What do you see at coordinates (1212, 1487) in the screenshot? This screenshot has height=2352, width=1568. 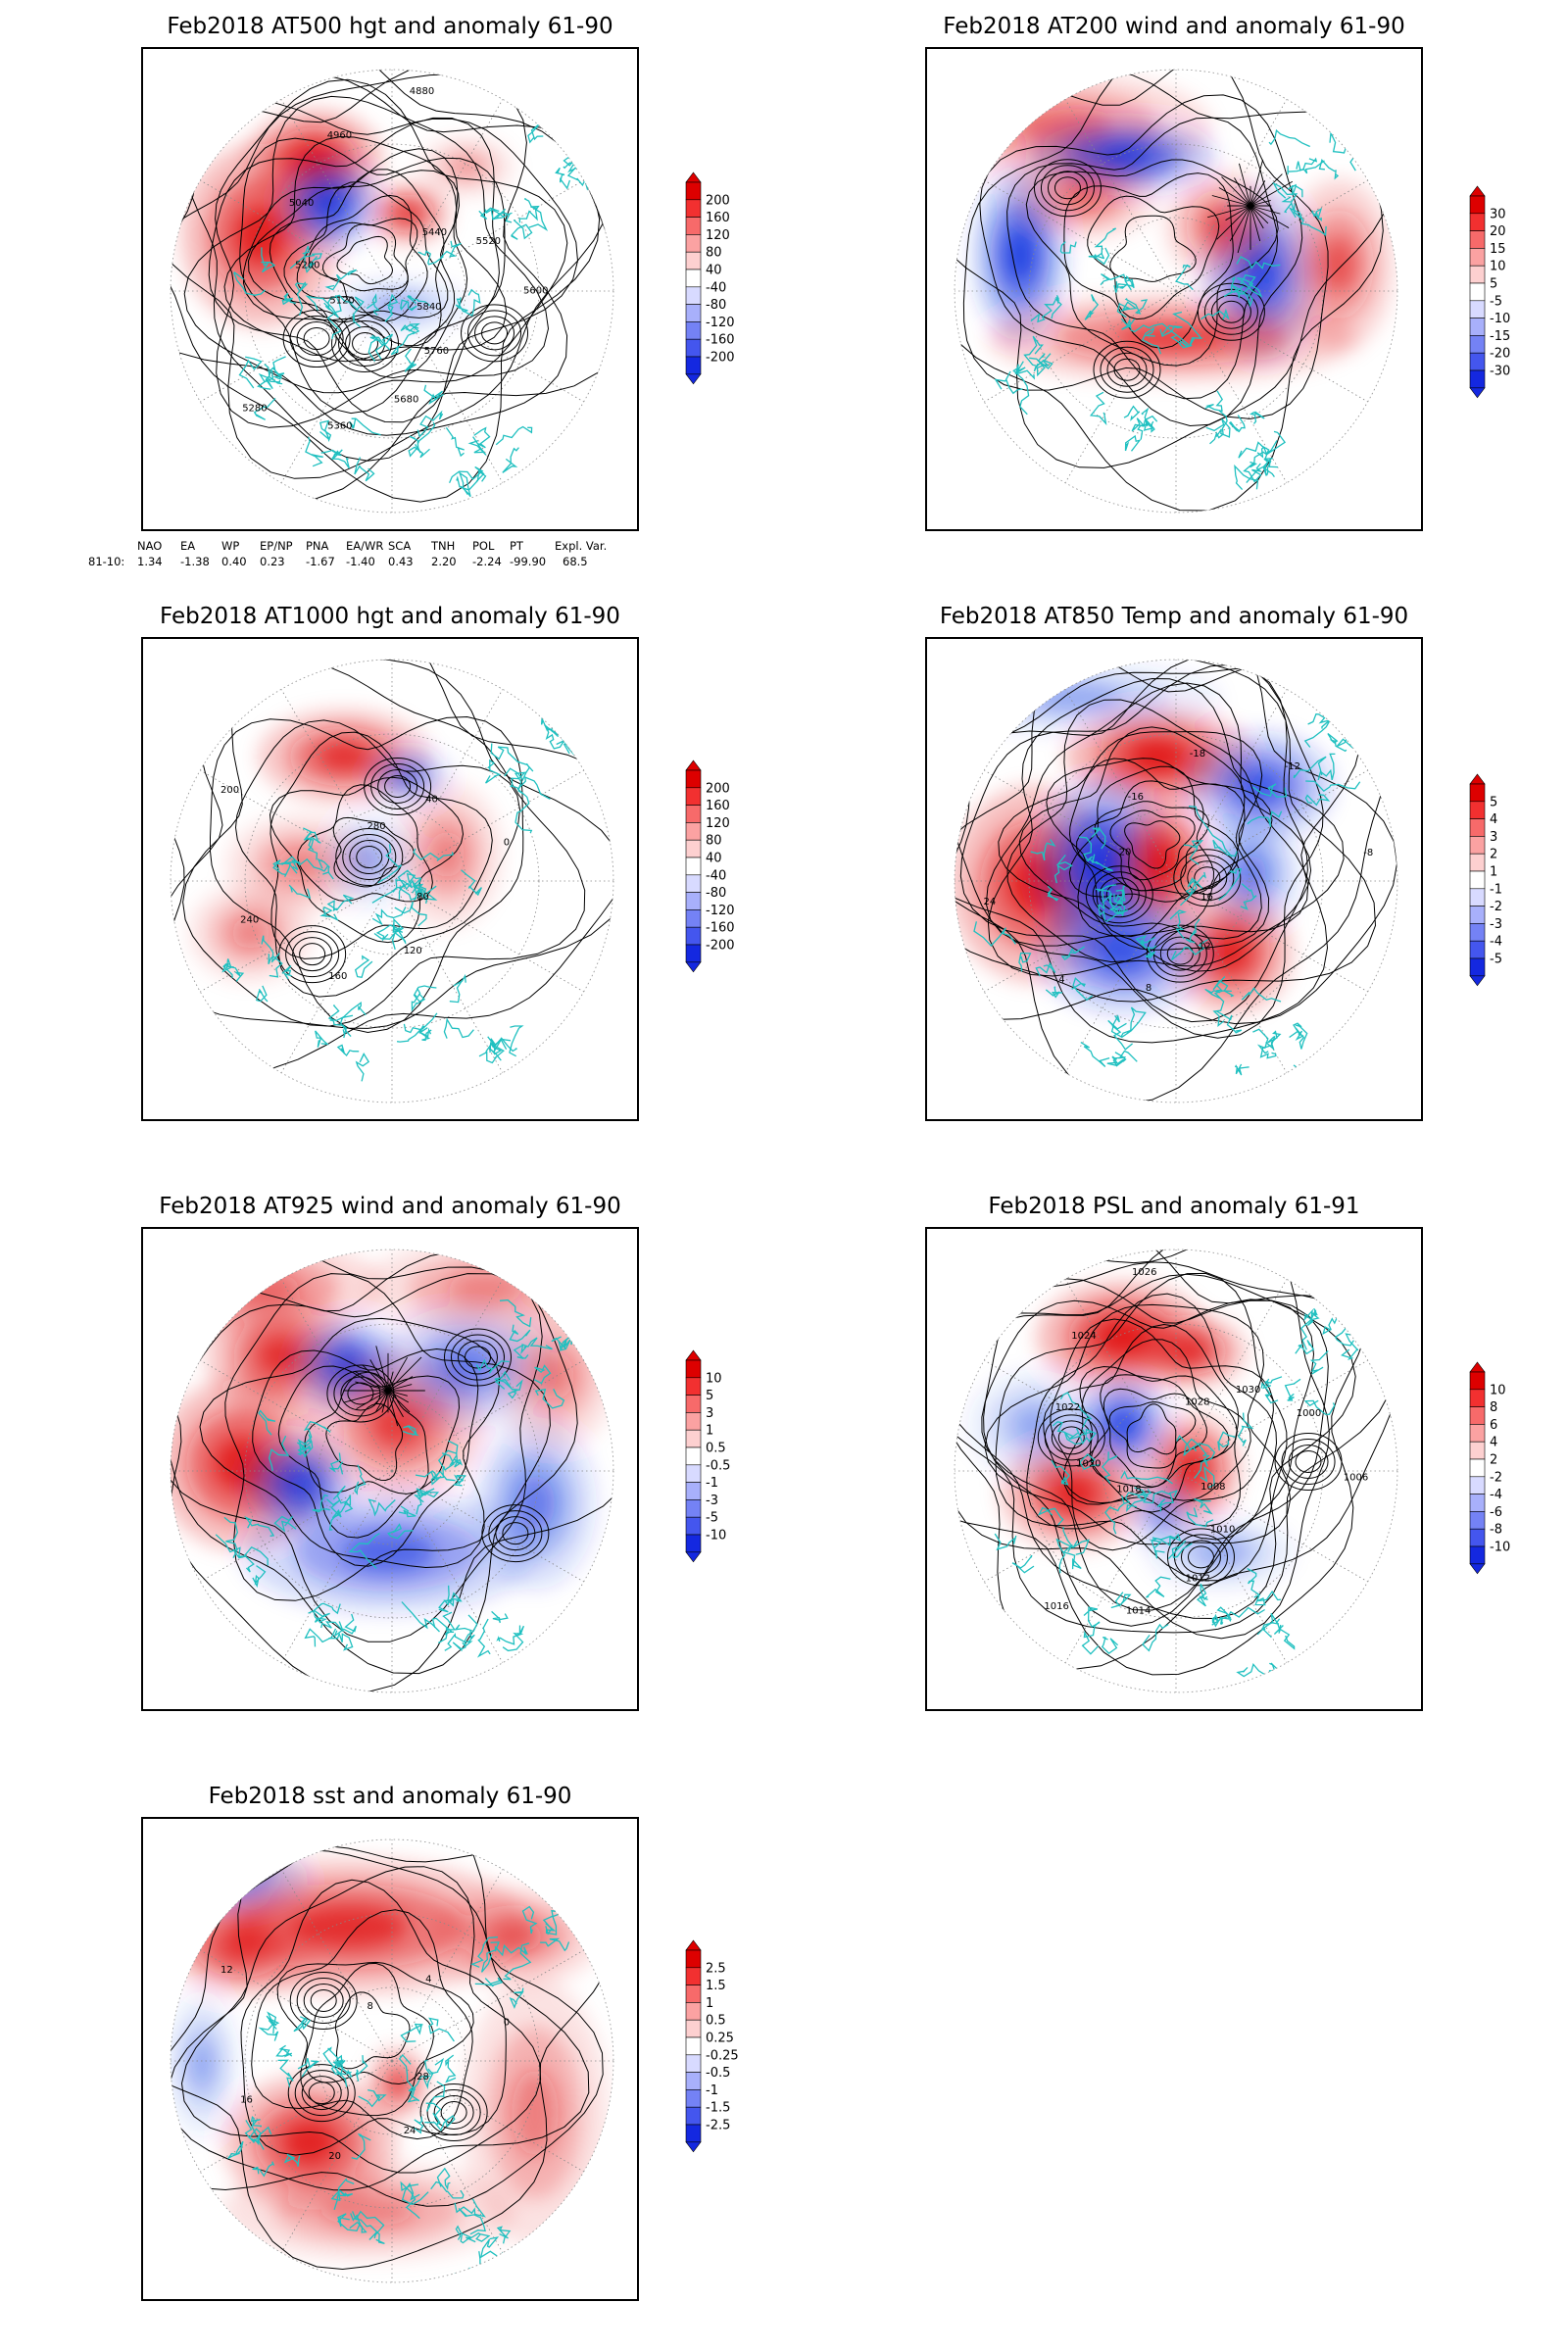 I see `contour-label: 1008` at bounding box center [1212, 1487].